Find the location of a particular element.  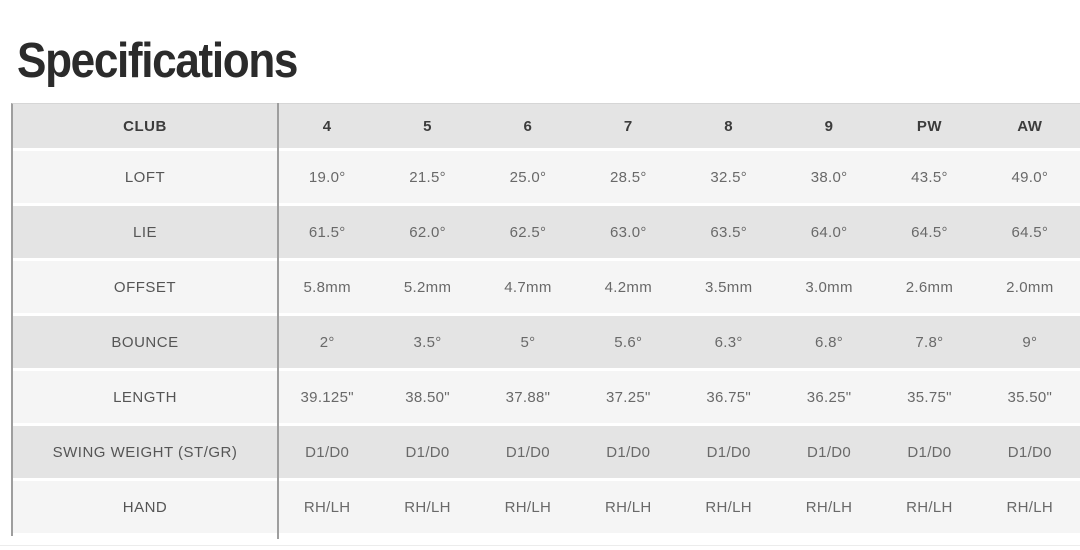

value-cell: 35.75" is located at coordinates (929, 397).